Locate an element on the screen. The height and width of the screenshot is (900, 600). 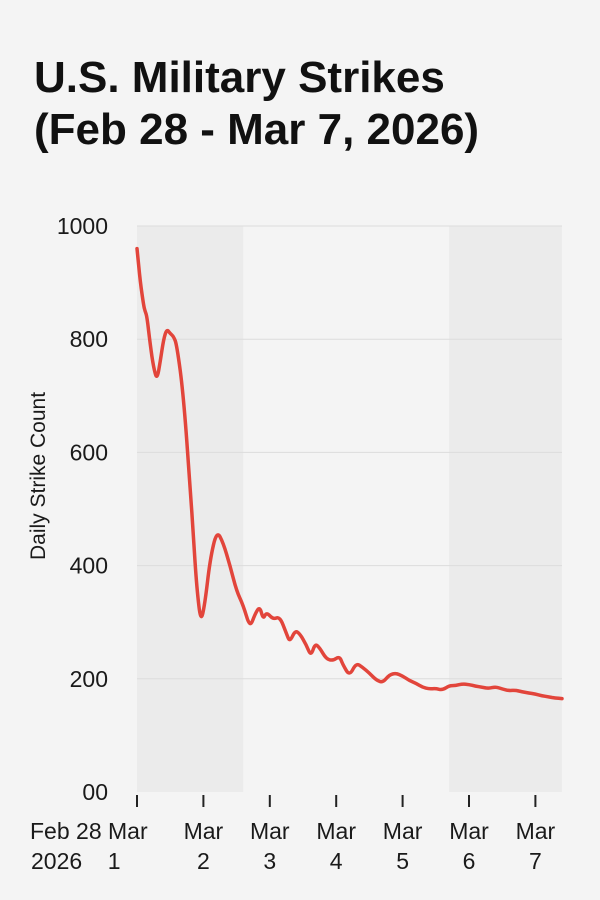
y-axis-title: Daily Strike Count is located at coordinates (38, 476).